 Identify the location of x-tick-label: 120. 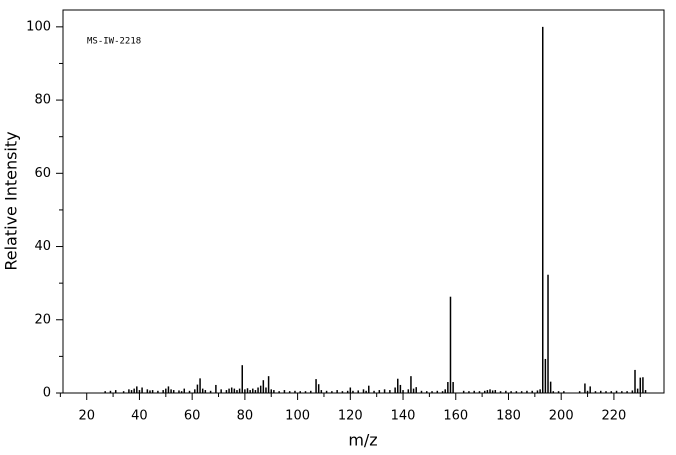
(350, 416).